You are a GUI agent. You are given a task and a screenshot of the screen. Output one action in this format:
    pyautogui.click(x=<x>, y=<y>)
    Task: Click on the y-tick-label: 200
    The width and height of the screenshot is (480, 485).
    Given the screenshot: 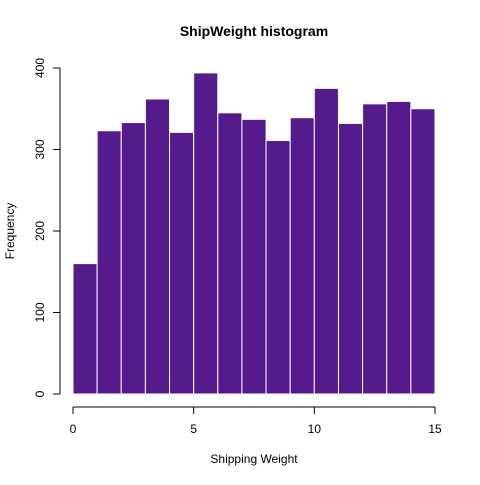 What is the action you would take?
    pyautogui.click(x=40, y=231)
    